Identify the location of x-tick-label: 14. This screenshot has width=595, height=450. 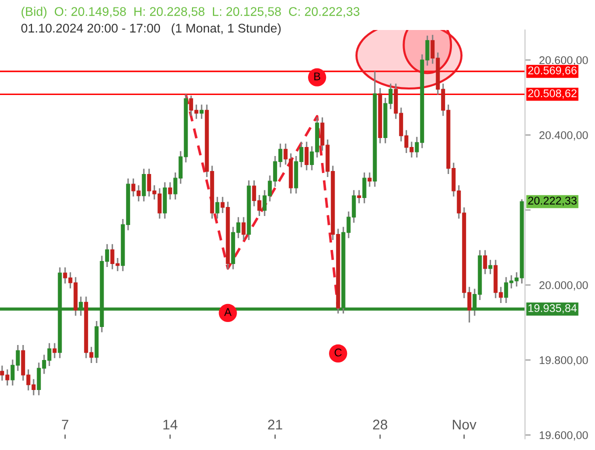
(170, 425).